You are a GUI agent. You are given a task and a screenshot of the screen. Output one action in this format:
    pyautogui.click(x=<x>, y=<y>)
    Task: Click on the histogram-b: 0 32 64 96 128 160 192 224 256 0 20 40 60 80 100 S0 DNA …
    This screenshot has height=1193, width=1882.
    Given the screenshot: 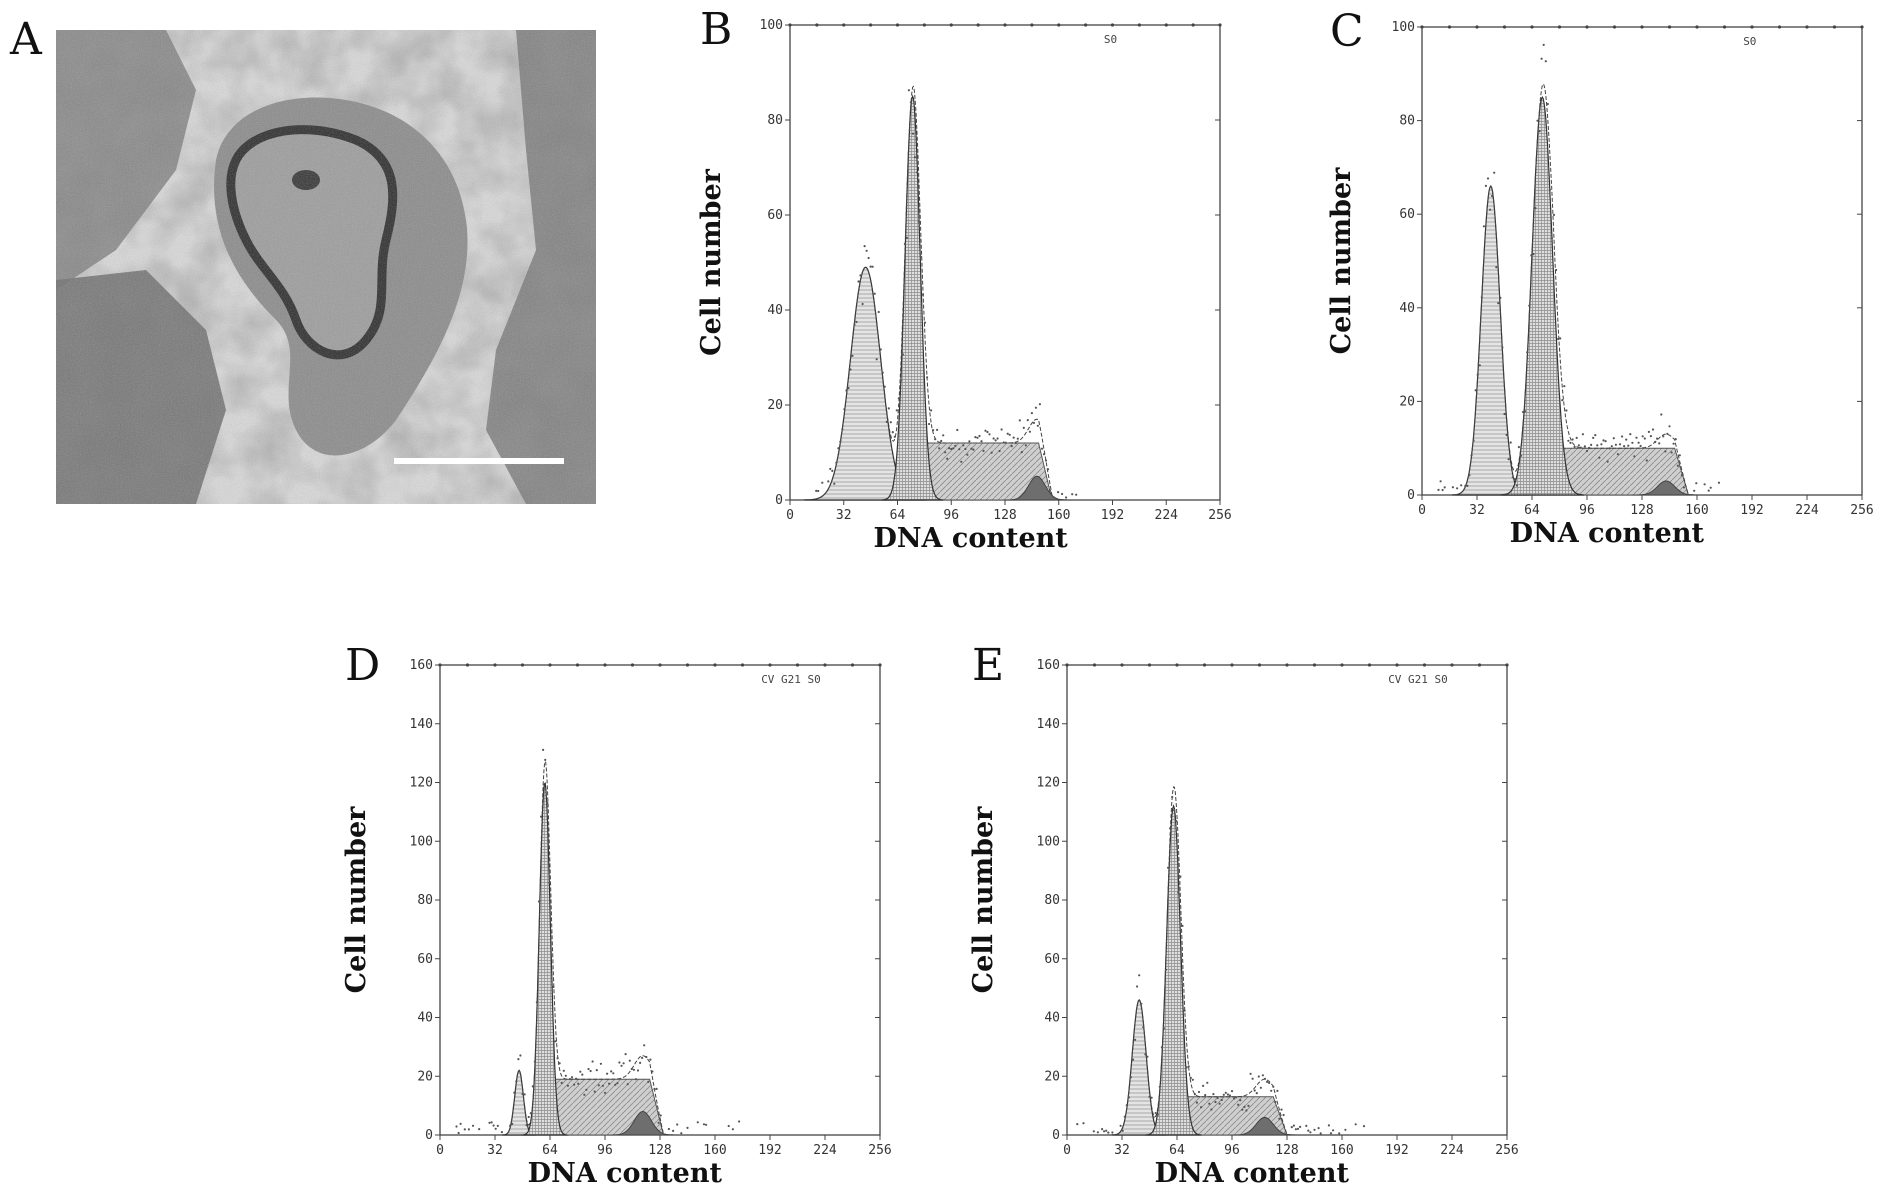 What is the action you would take?
    pyautogui.click(x=978, y=285)
    